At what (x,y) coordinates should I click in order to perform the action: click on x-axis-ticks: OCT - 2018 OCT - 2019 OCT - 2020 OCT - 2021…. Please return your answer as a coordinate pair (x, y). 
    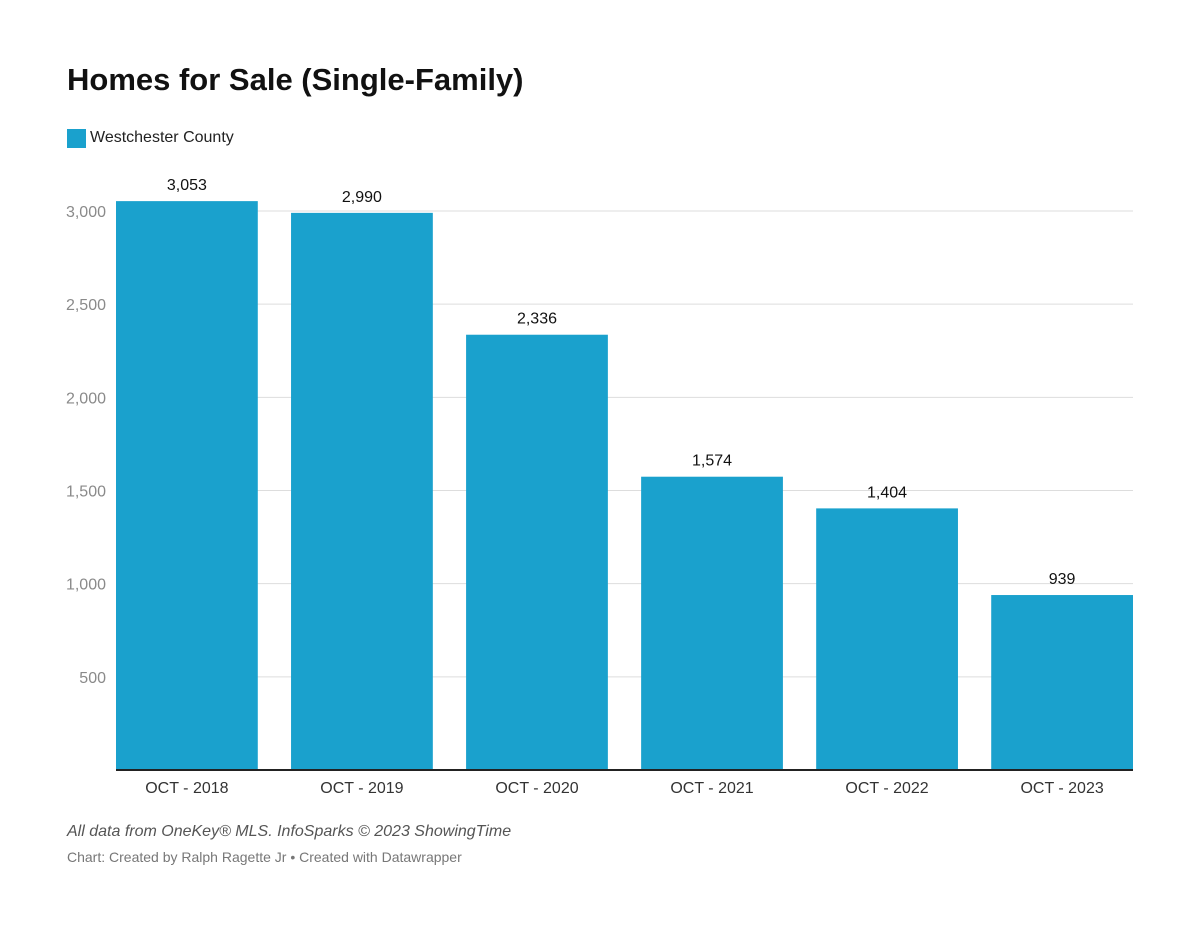
    Looking at the image, I should click on (624, 788).